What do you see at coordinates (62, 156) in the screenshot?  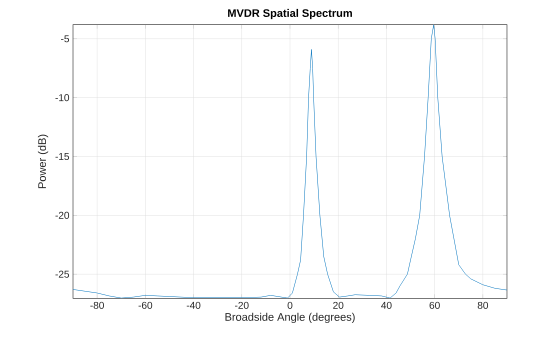 I see `y-tick-label: -15` at bounding box center [62, 156].